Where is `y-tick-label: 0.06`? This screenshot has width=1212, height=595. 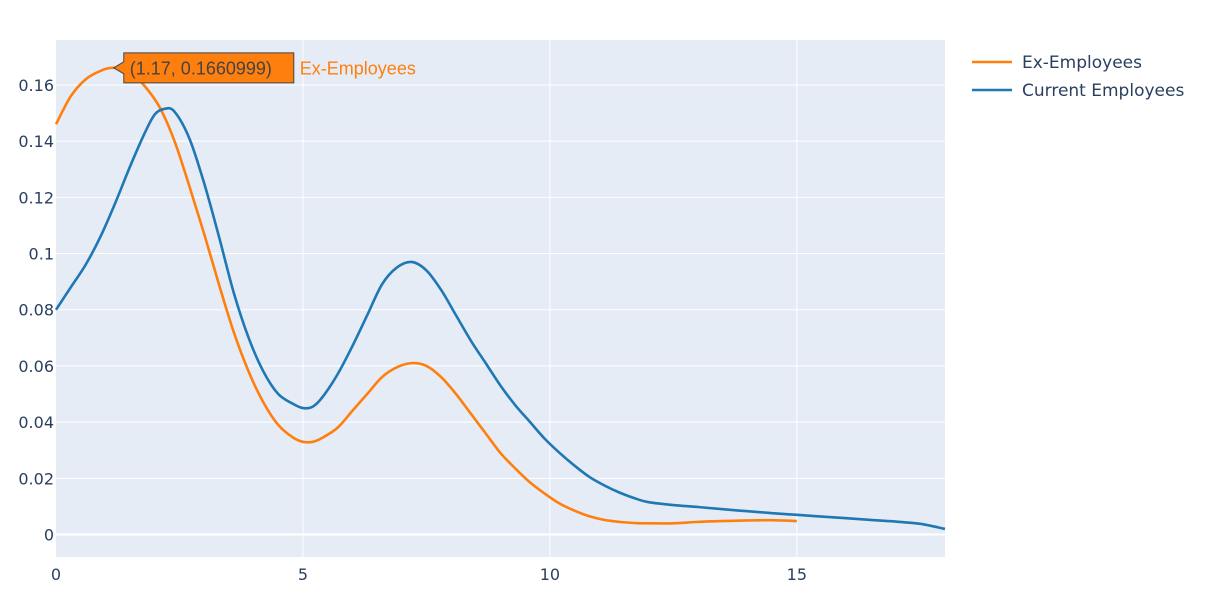 y-tick-label: 0.06 is located at coordinates (36, 366).